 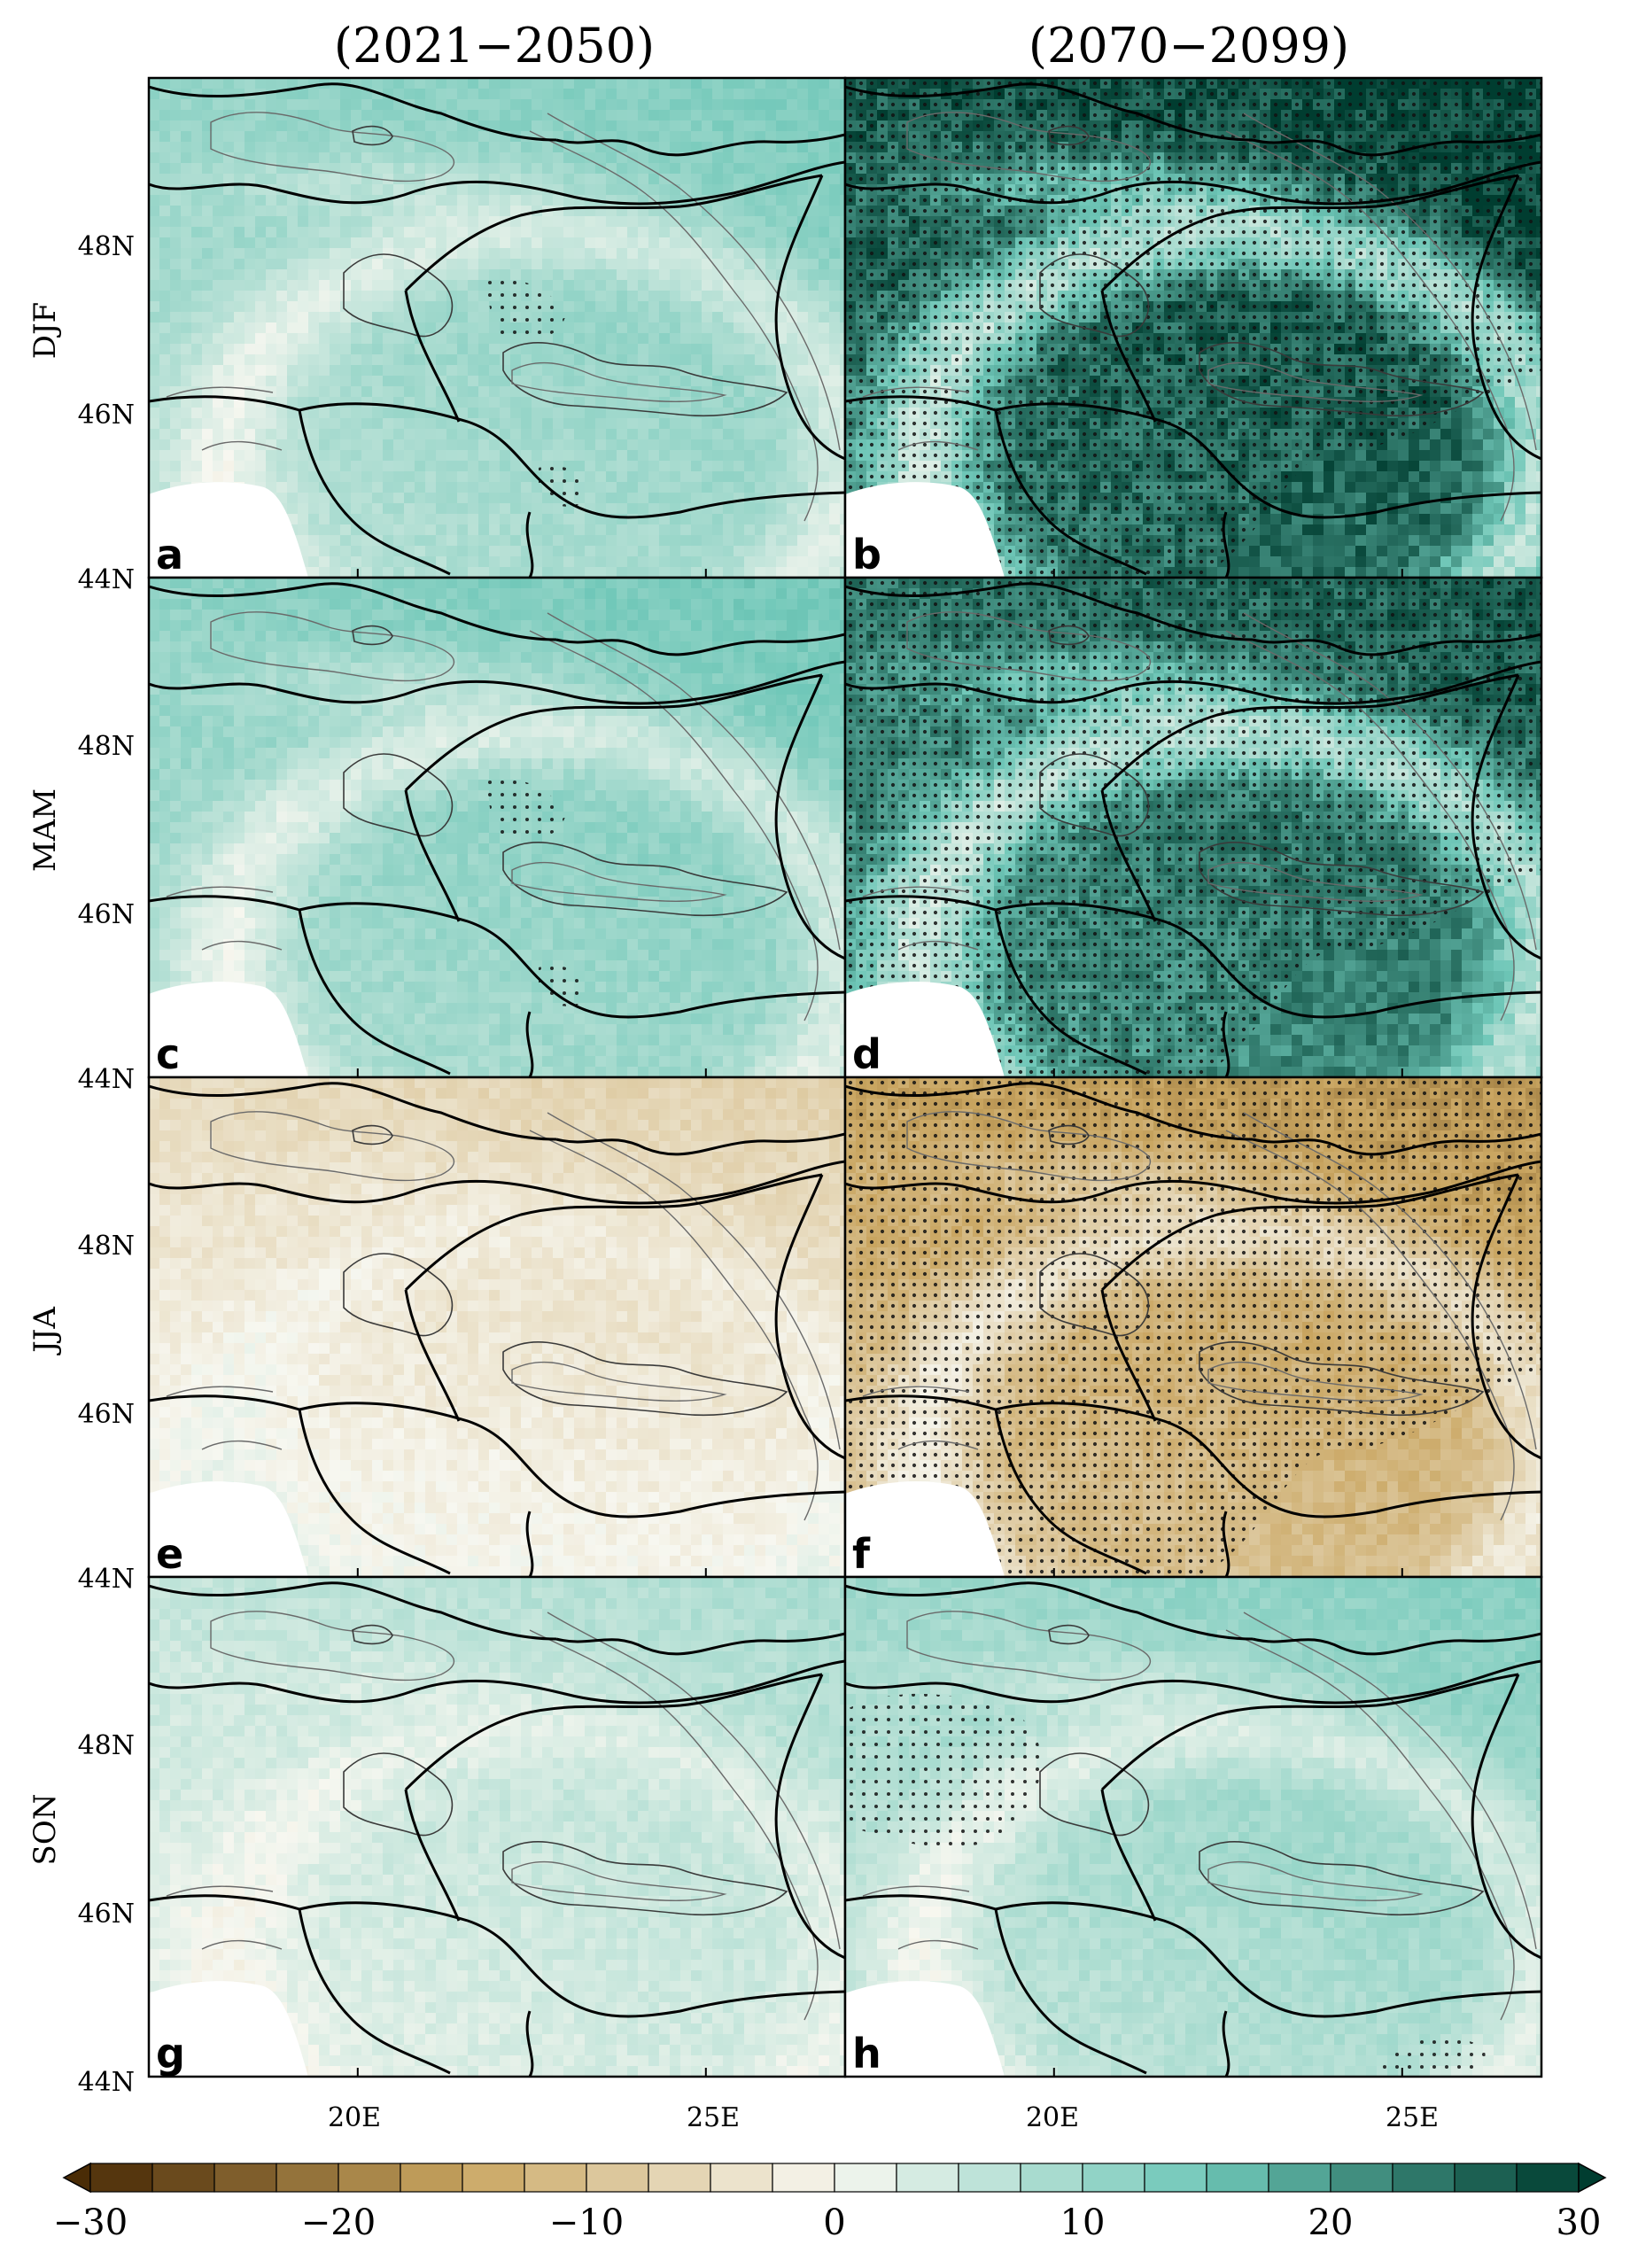 I want to click on panel-letter-b: b, so click(x=866, y=555).